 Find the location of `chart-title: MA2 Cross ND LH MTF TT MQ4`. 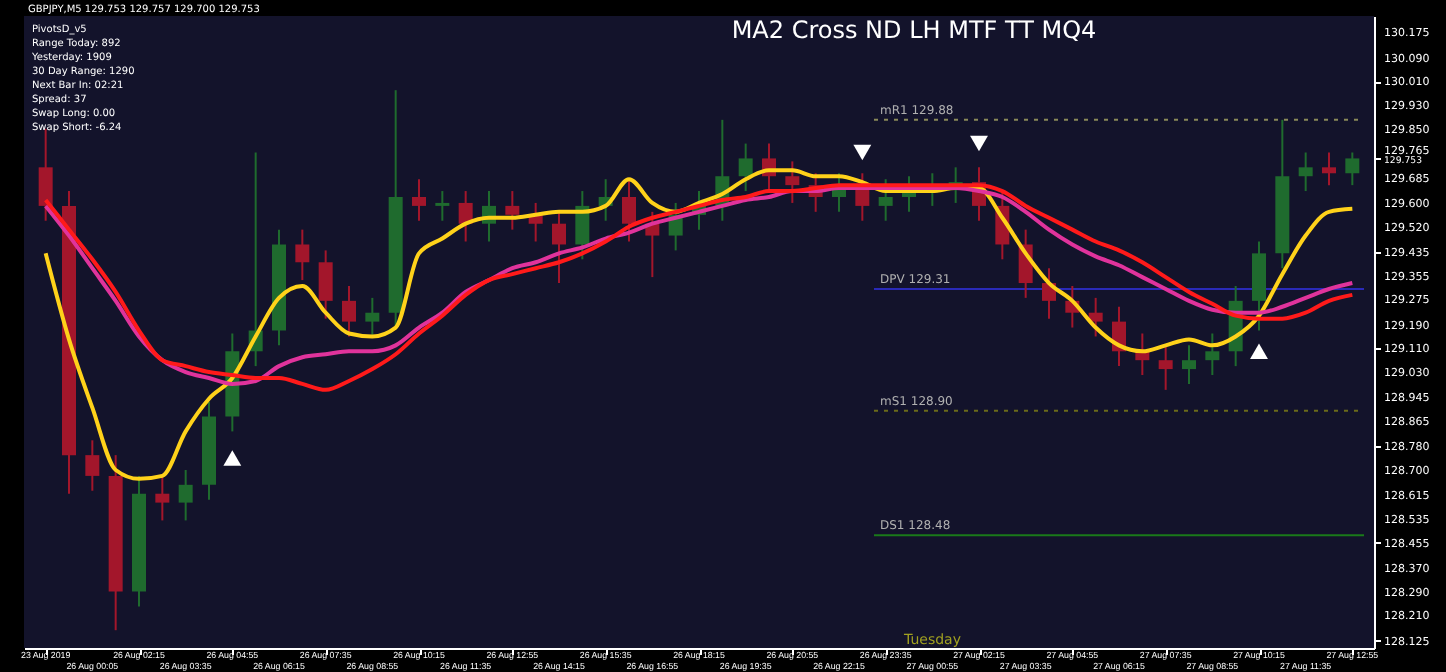

chart-title: MA2 Cross ND LH MTF TT MQ4 is located at coordinates (914, 30).